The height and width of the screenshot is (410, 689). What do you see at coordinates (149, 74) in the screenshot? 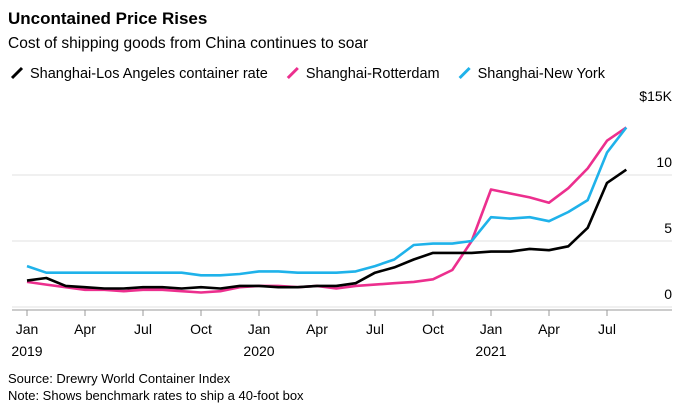
I see `legend-label: Shanghai-Los Angeles container rate` at bounding box center [149, 74].